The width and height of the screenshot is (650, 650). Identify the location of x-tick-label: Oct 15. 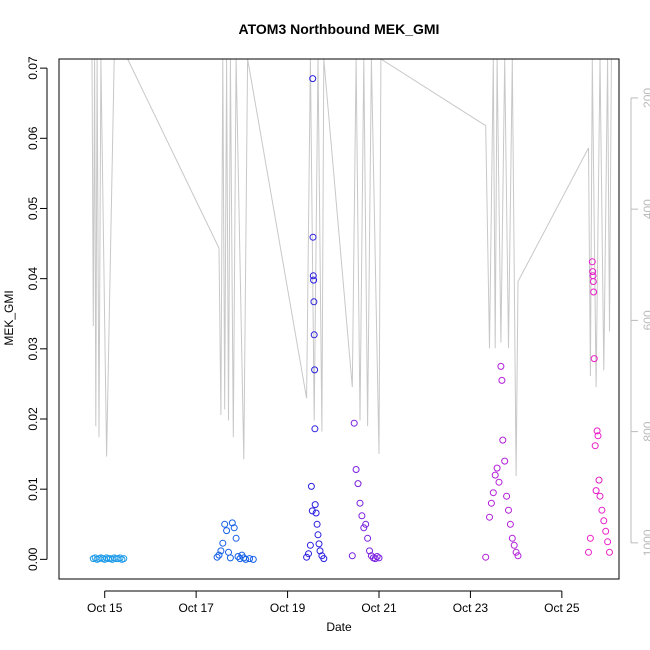
(105, 608).